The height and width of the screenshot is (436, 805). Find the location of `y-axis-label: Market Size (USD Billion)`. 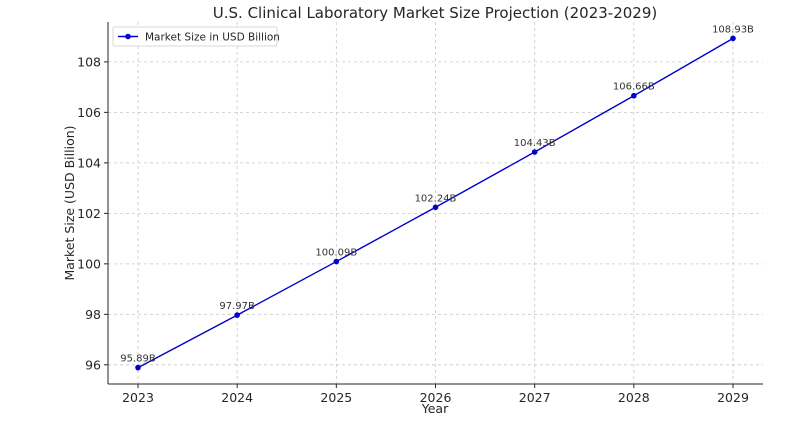

y-axis-label: Market Size (USD Billion) is located at coordinates (69, 202).